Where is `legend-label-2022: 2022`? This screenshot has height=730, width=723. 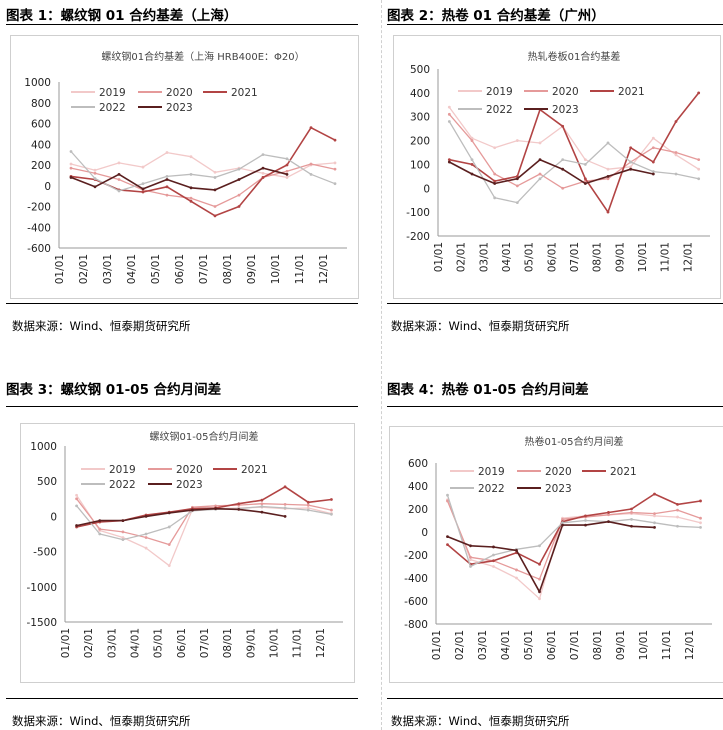 legend-label-2022: 2022 is located at coordinates (491, 489).